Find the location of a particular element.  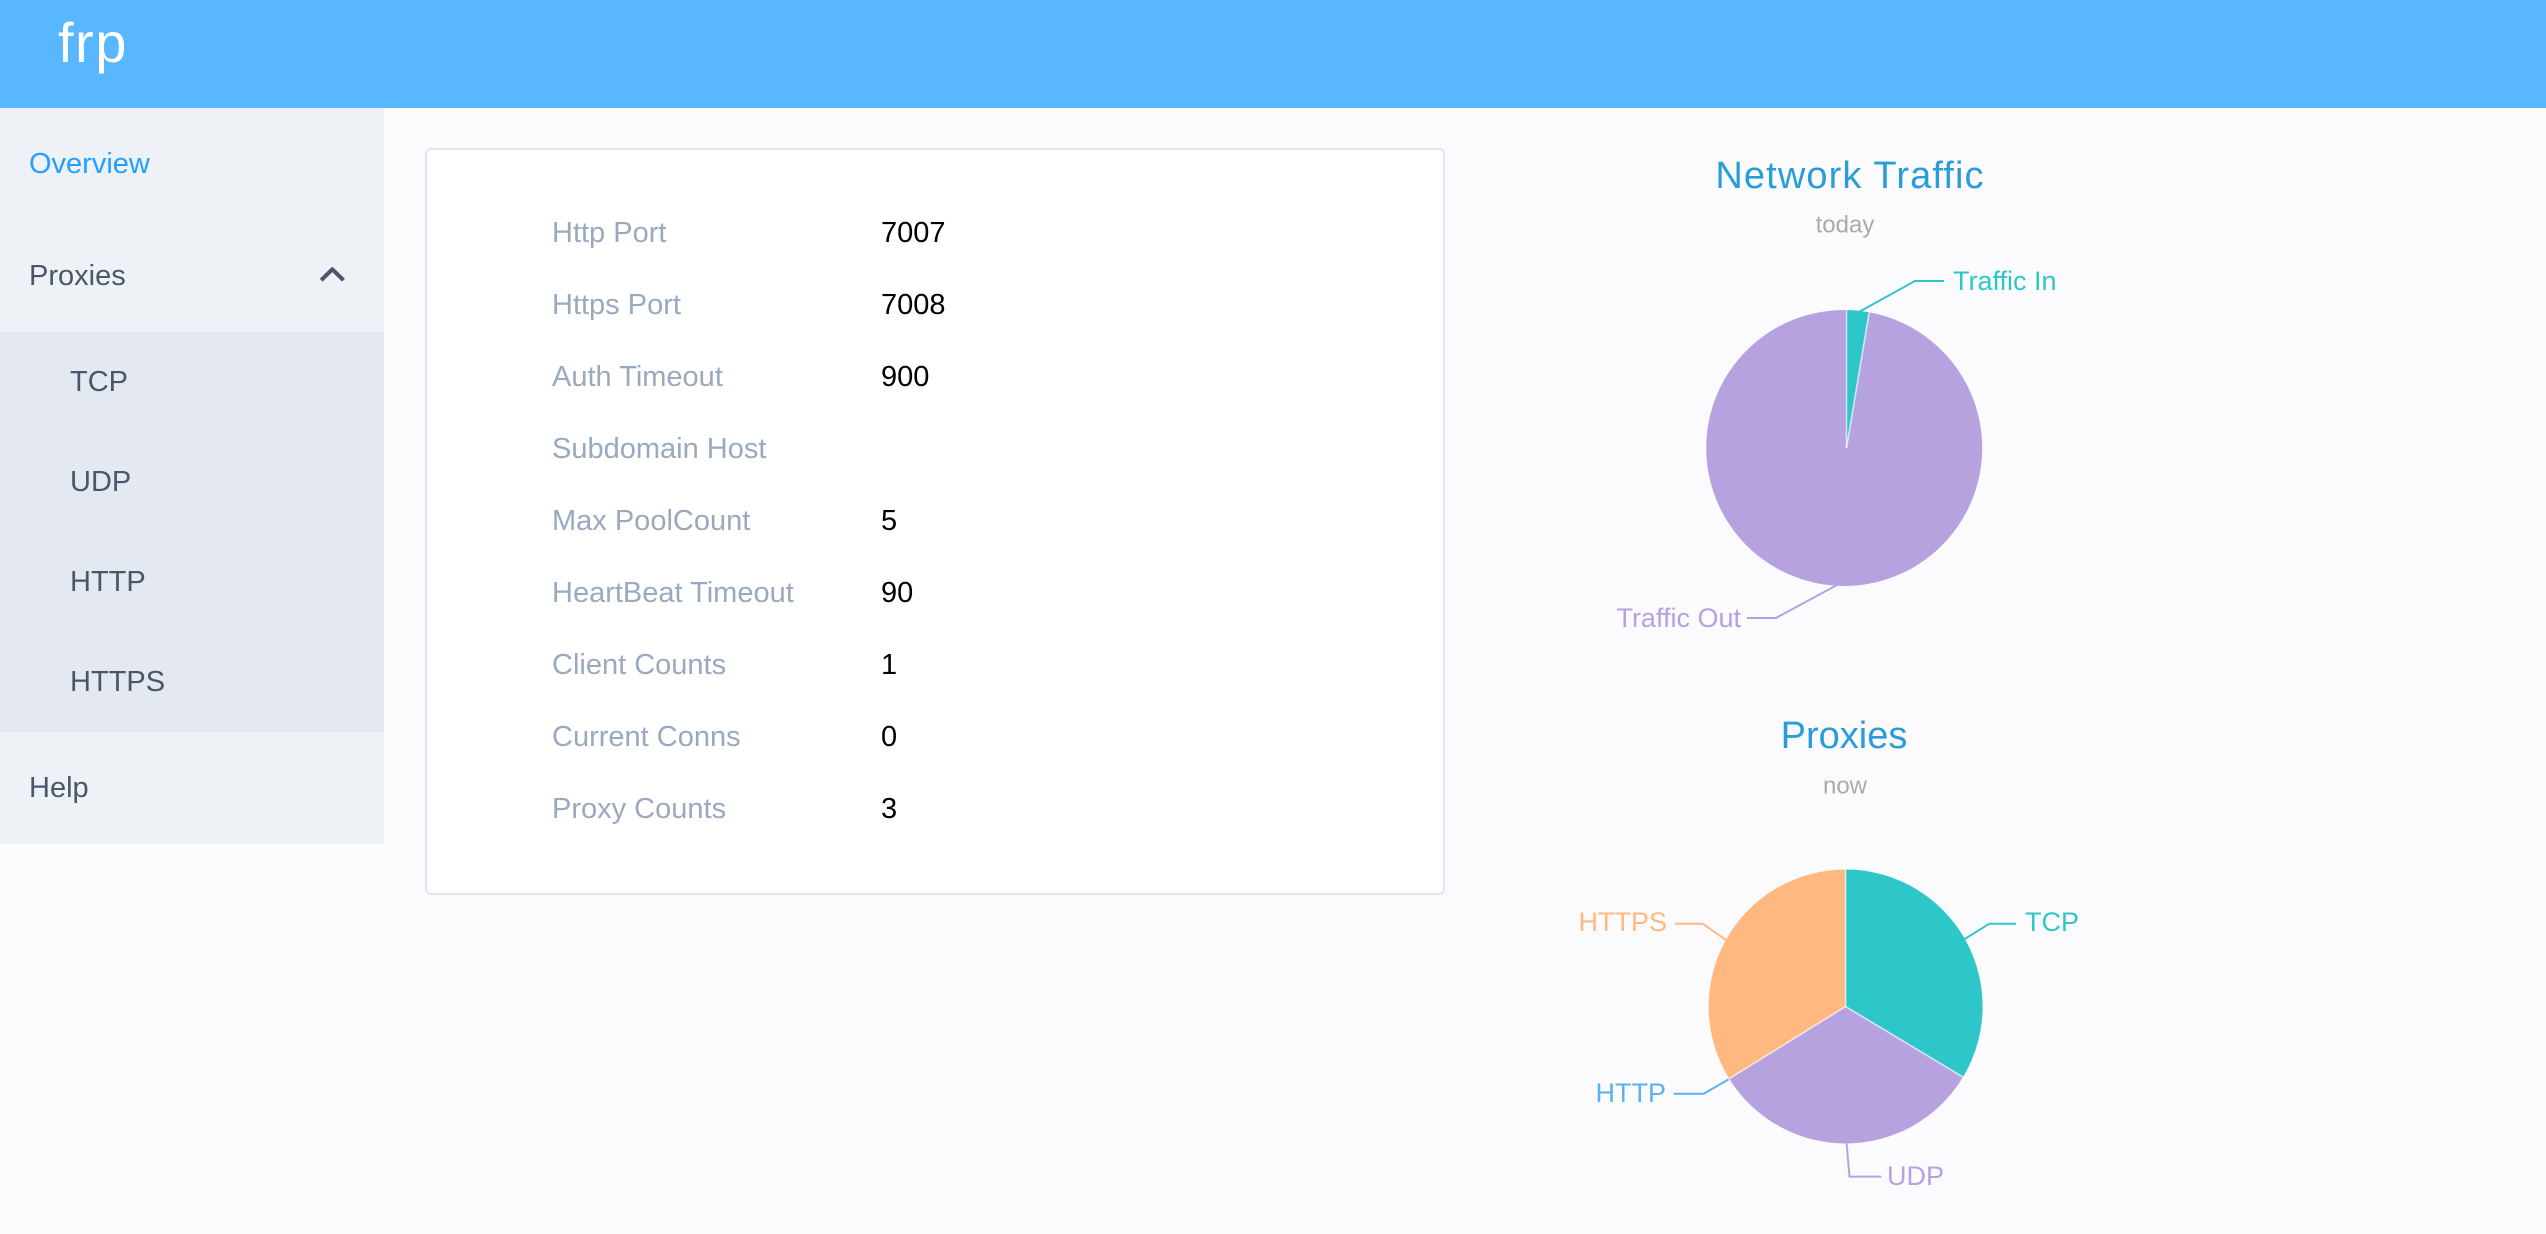

svg-text: HTTPS is located at coordinates (1622, 922).